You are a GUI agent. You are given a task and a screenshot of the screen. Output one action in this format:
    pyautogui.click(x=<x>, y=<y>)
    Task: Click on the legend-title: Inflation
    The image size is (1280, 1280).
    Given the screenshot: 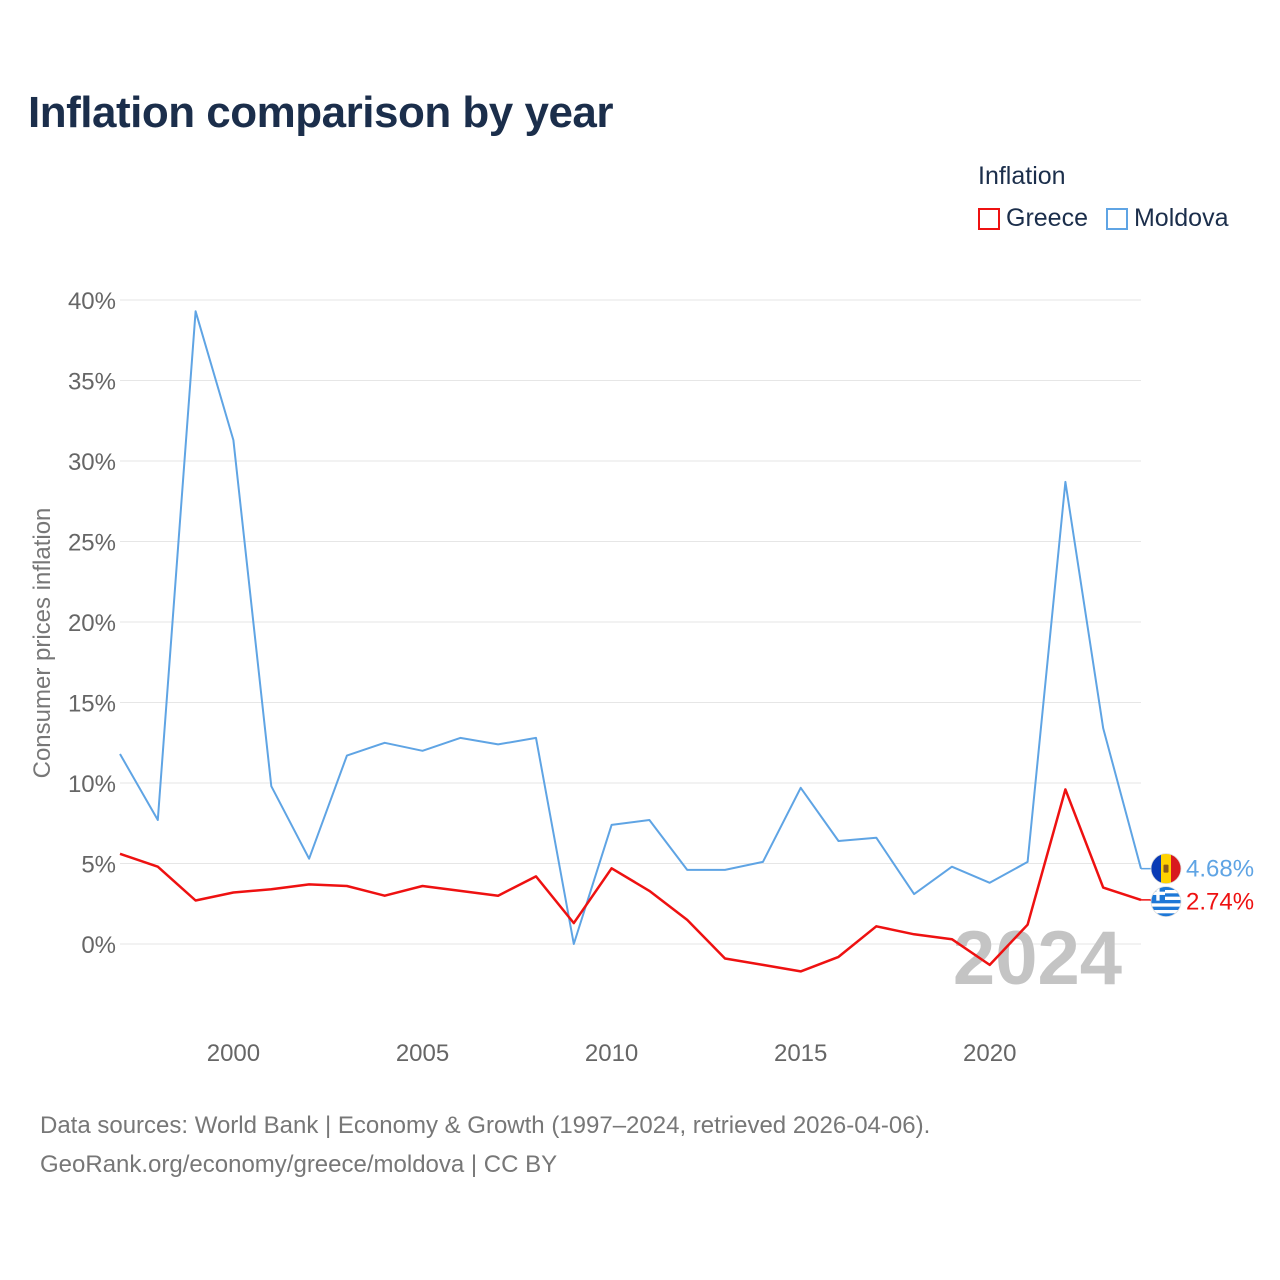 What is the action you would take?
    pyautogui.click(x=1022, y=176)
    